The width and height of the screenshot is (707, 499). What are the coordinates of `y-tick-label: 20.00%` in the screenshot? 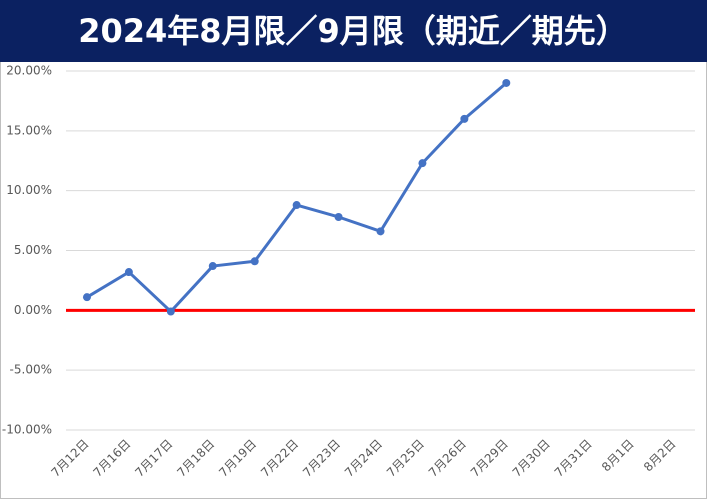 It's located at (29, 71).